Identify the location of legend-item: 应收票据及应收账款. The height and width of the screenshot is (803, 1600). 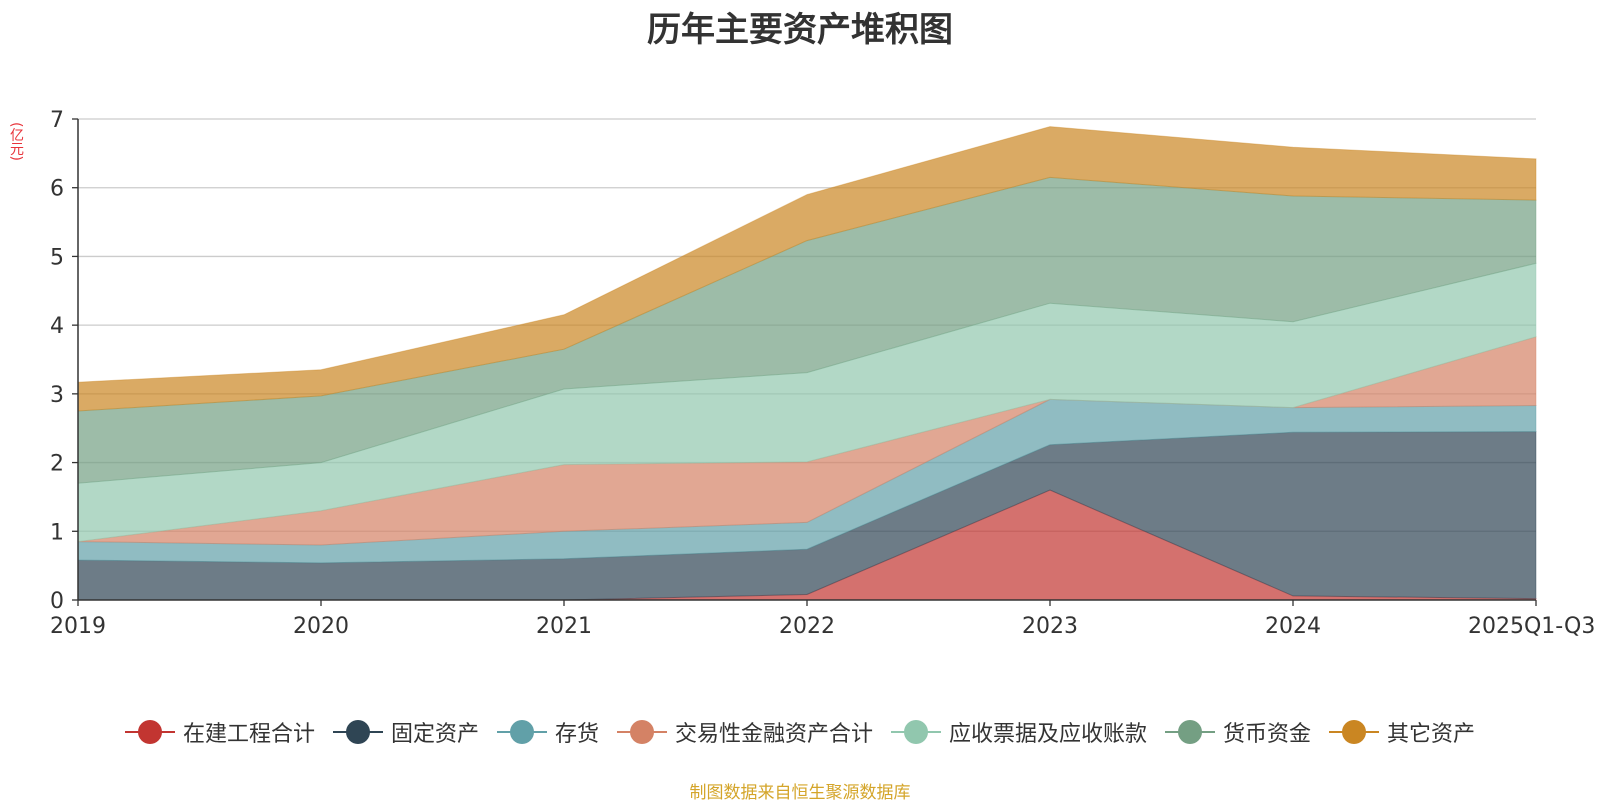
(1019, 732).